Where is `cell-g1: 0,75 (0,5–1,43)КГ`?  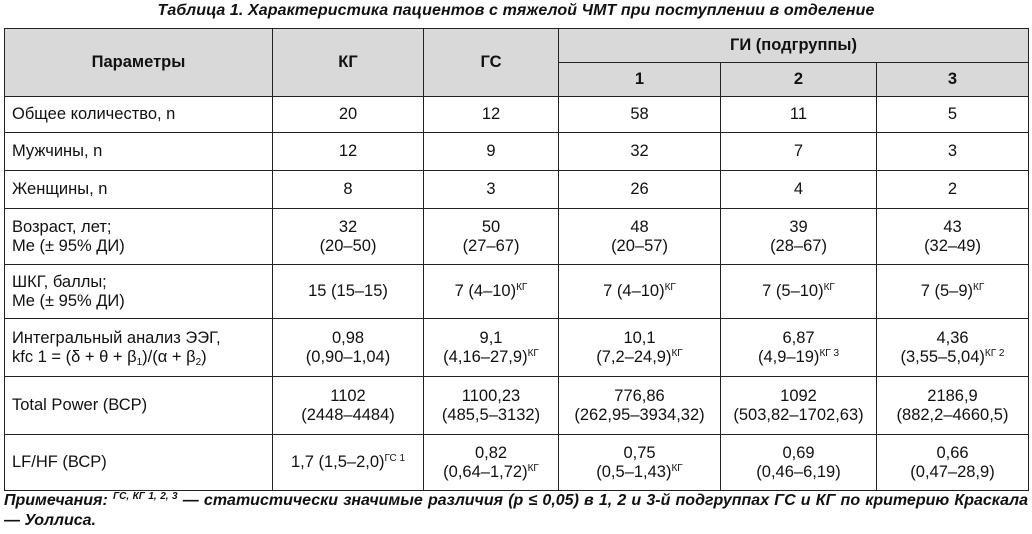 cell-g1: 0,75 (0,5–1,43)КГ is located at coordinates (639, 462).